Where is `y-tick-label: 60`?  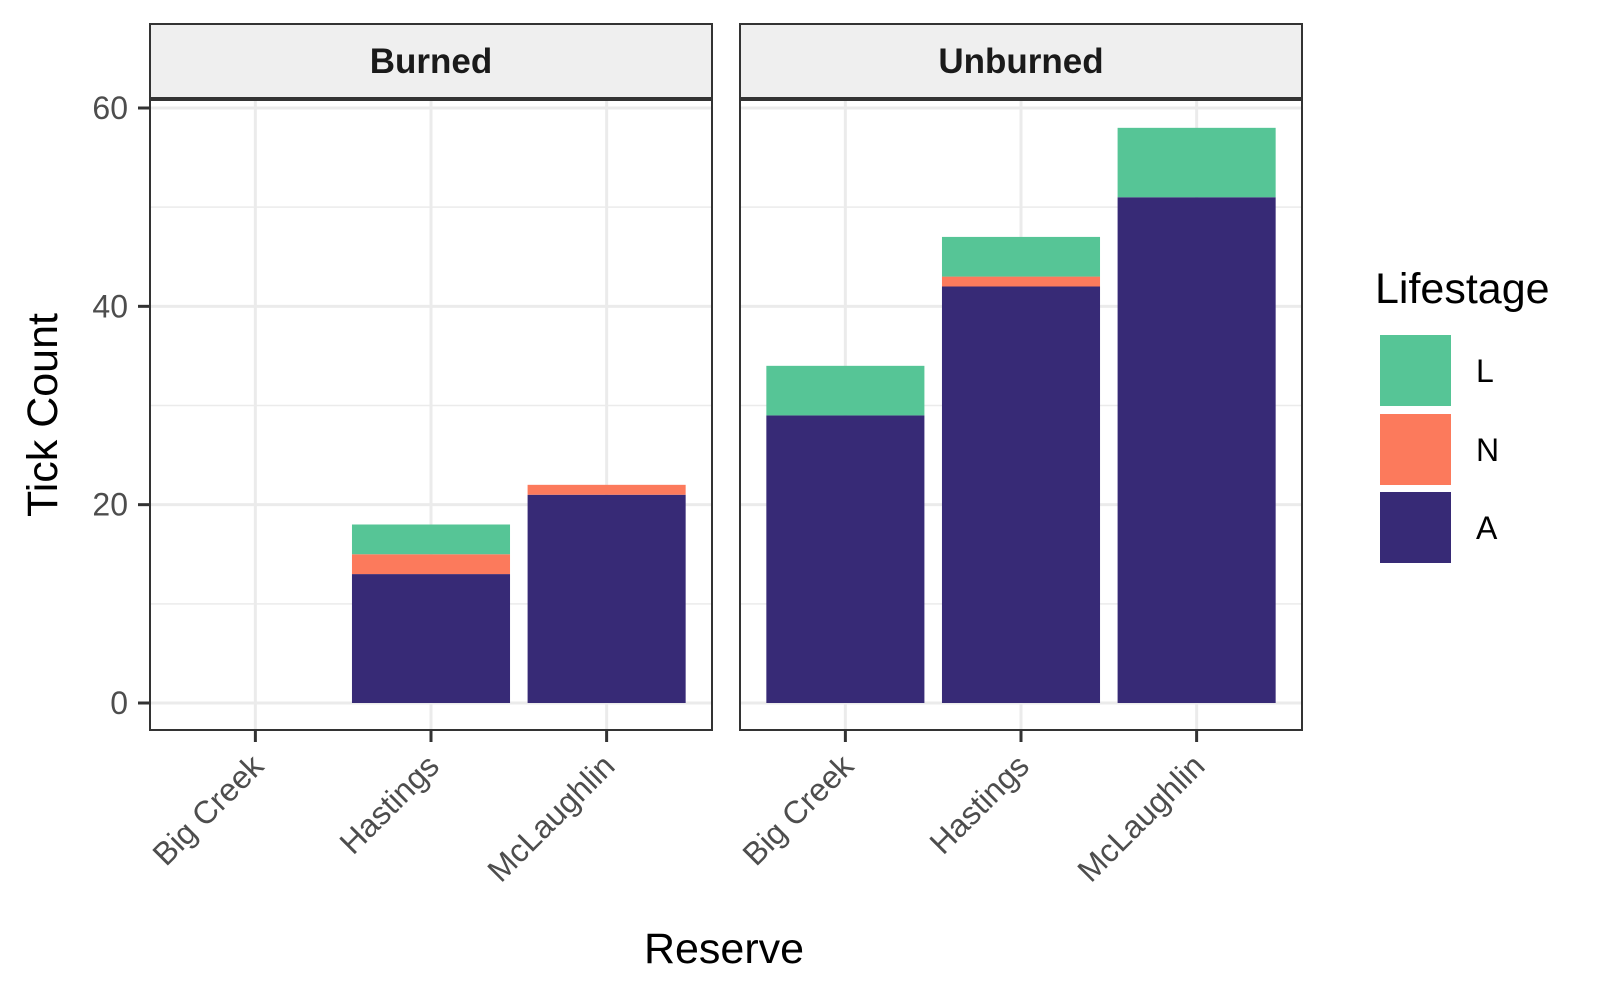 y-tick-label: 60 is located at coordinates (110, 108).